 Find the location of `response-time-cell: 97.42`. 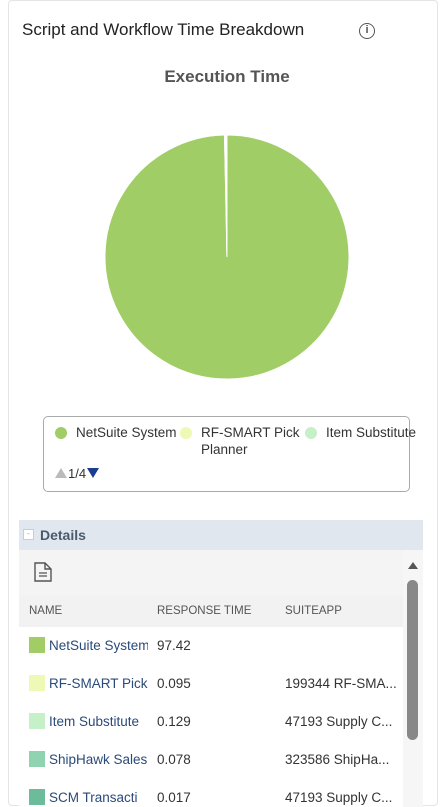

response-time-cell: 97.42 is located at coordinates (174, 645).